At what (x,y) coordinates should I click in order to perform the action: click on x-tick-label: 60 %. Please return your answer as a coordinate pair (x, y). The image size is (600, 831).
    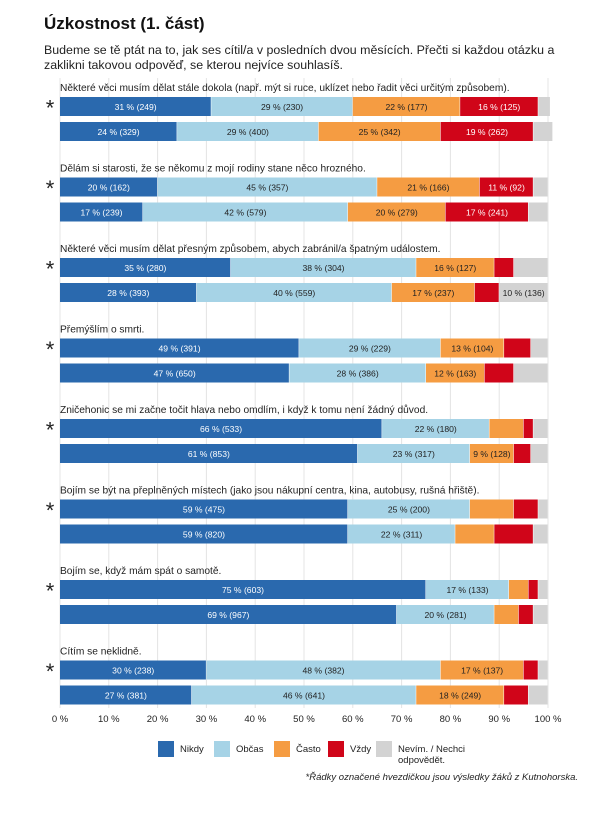
    Looking at the image, I should click on (353, 719).